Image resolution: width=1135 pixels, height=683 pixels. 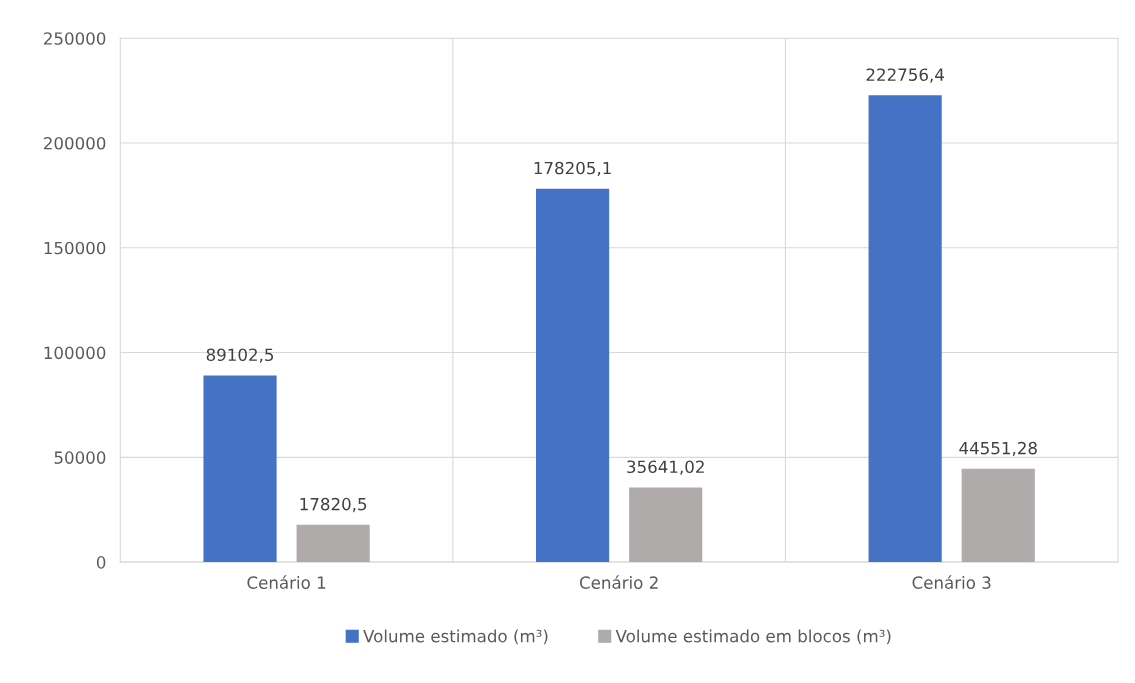 I want to click on data-label: 178205,1, so click(x=572, y=169).